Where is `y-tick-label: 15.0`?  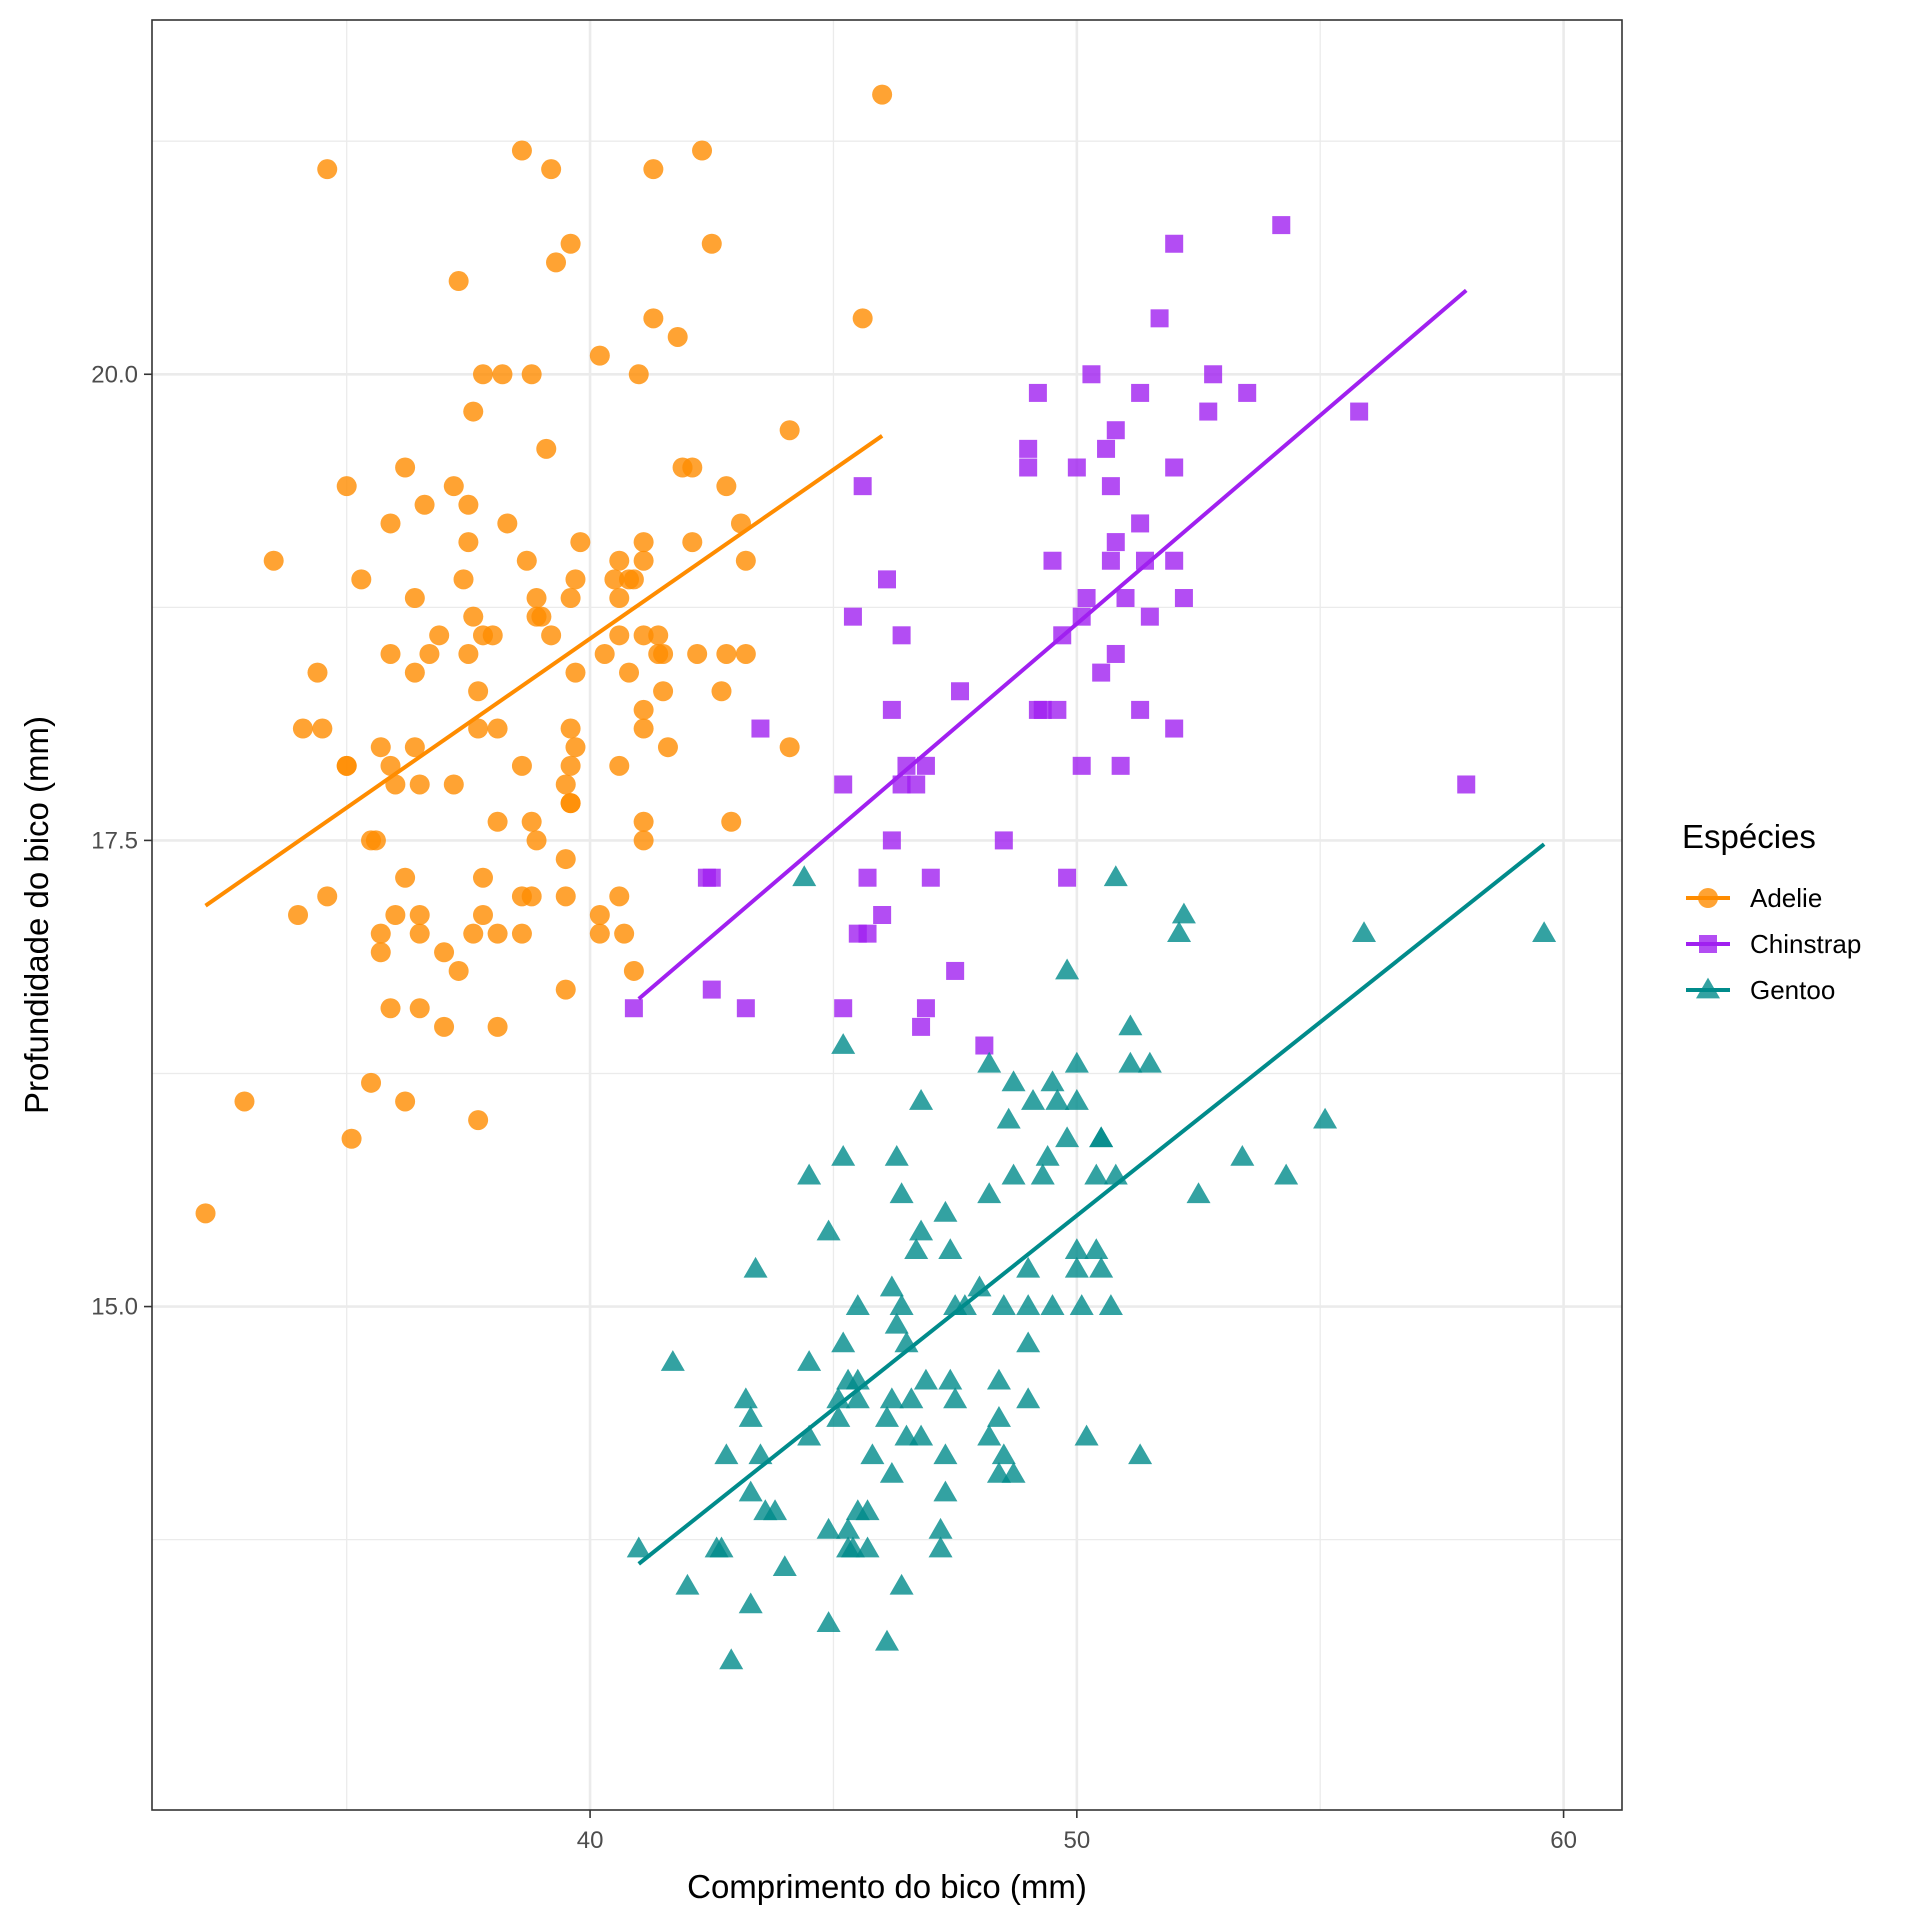
y-tick-label: 15.0 is located at coordinates (114, 1307).